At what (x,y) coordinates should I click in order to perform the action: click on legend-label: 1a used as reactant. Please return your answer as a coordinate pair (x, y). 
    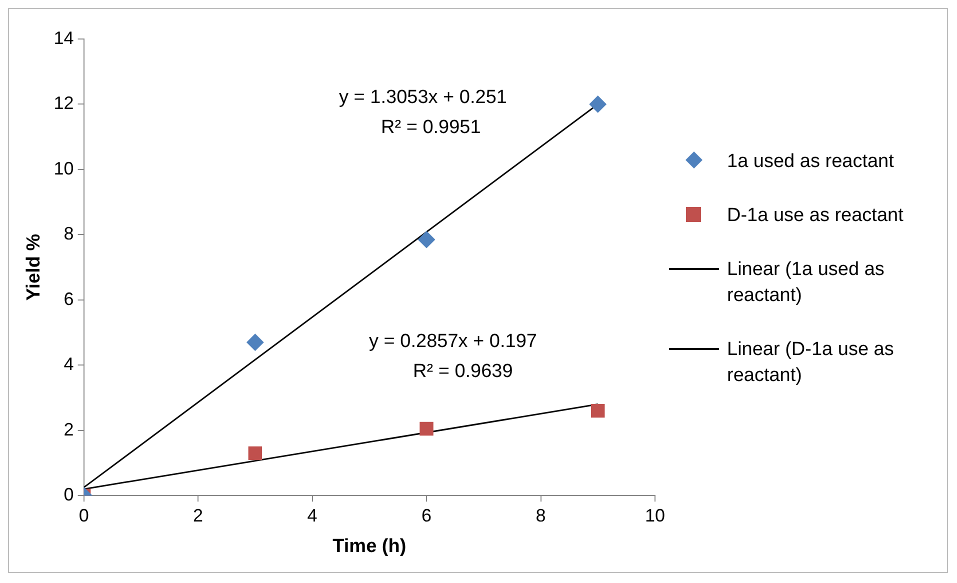
    Looking at the image, I should click on (811, 162).